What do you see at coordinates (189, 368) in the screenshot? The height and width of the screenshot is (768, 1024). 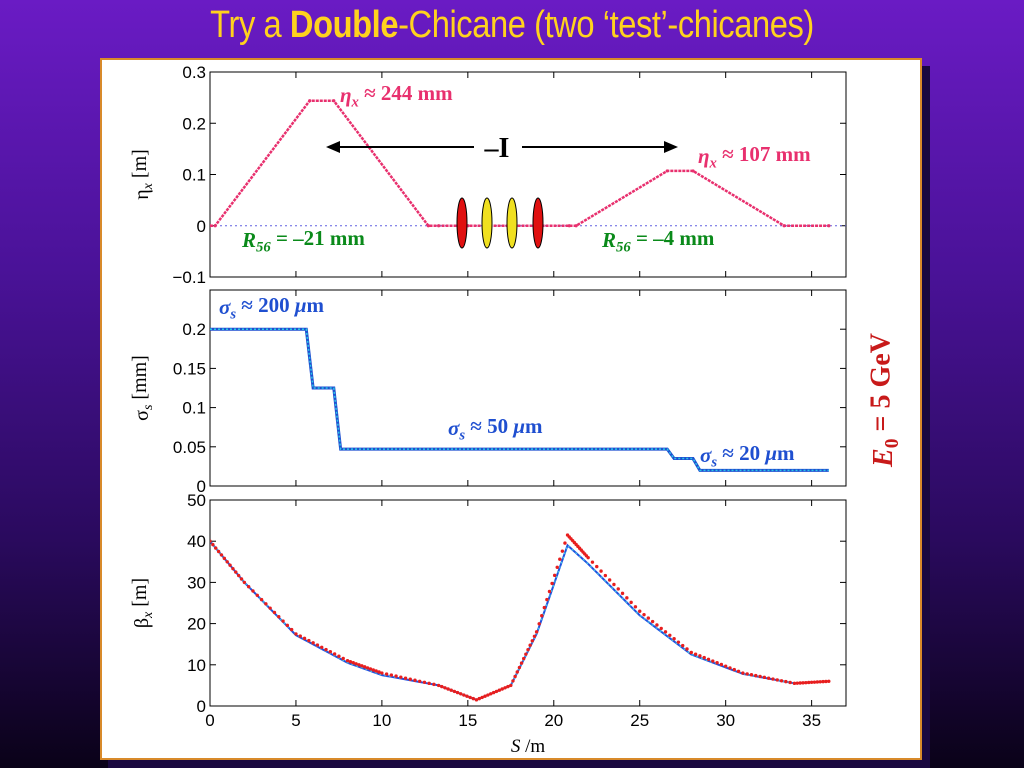 I see `ytick-label: 0.15` at bounding box center [189, 368].